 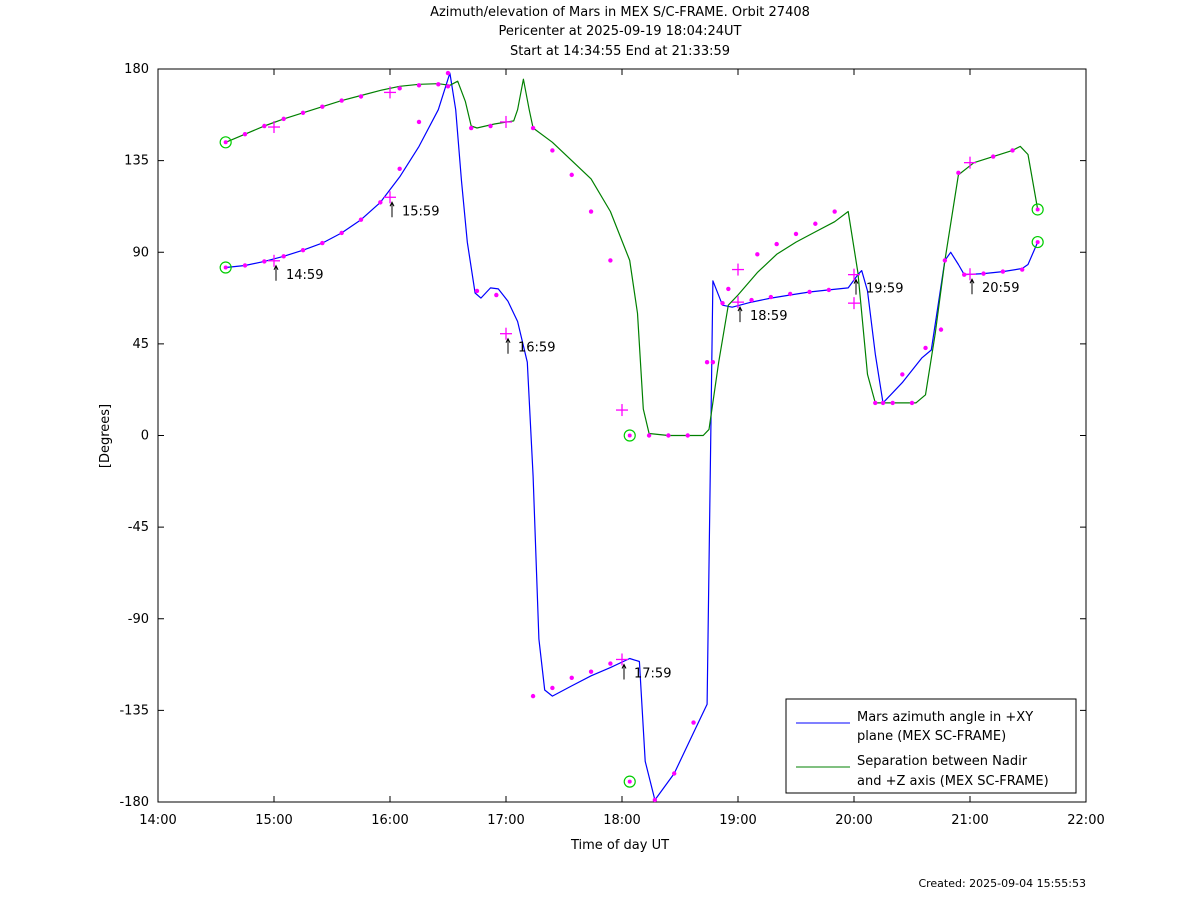 What do you see at coordinates (536, 348) in the screenshot?
I see `annotation-time-label: 16:59` at bounding box center [536, 348].